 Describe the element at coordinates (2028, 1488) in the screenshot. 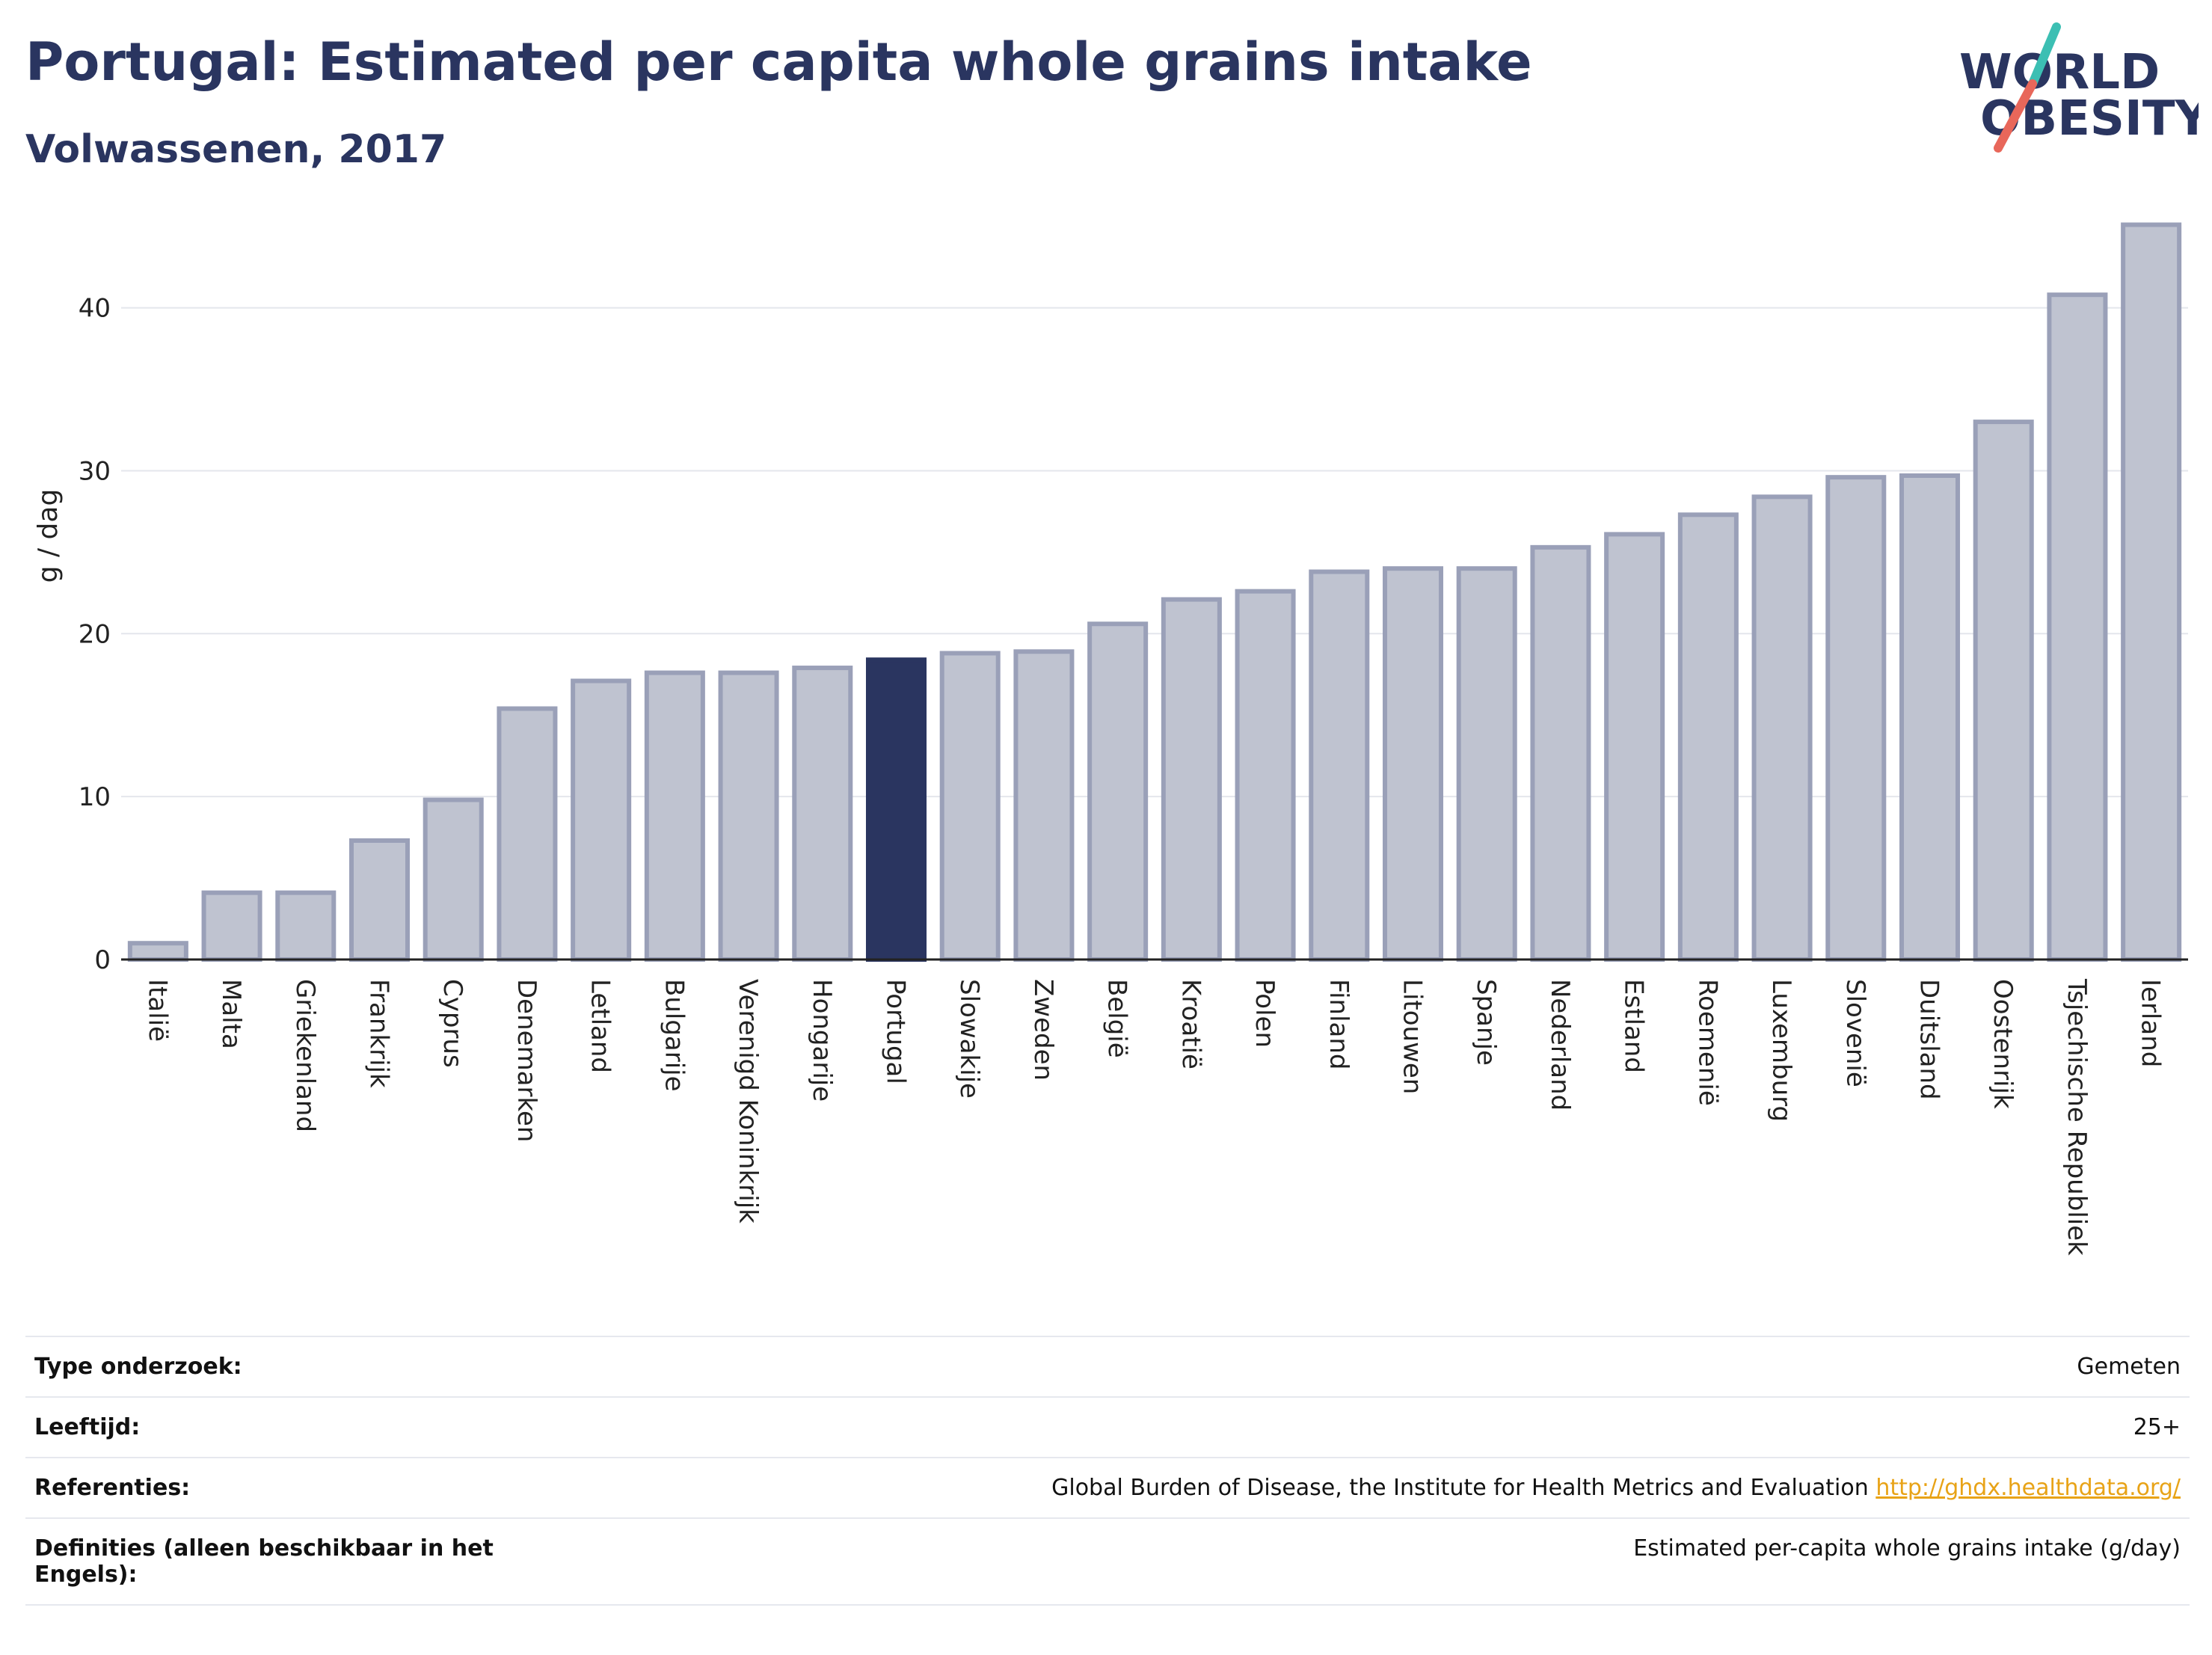

I see `reference-link: http://ghdx.healthdata.org/` at that location.